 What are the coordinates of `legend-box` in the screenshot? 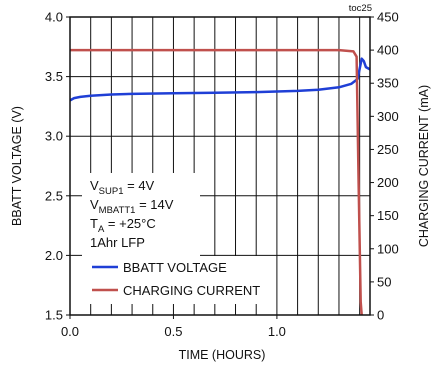 It's located at (172, 280).